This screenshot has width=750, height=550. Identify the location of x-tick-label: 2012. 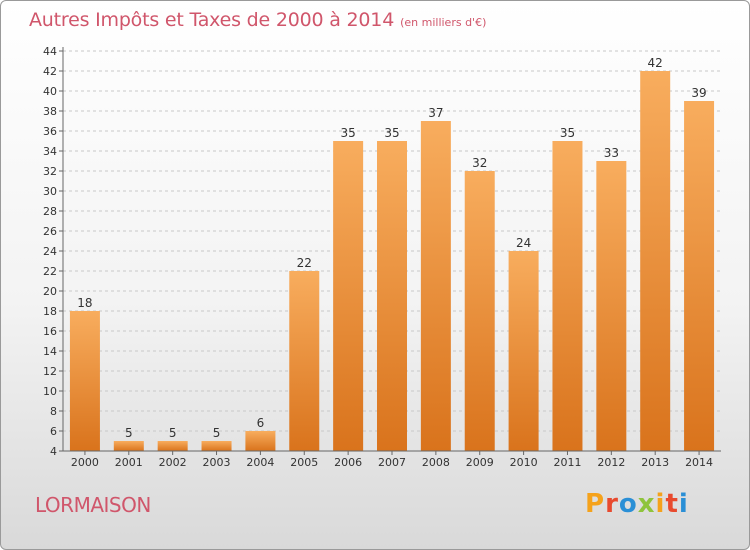
(611, 462).